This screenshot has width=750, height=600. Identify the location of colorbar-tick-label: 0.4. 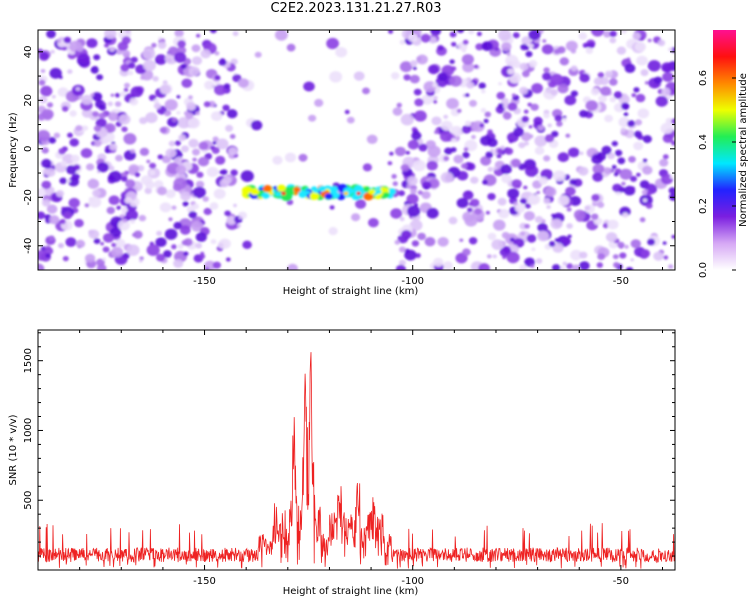
(703, 142).